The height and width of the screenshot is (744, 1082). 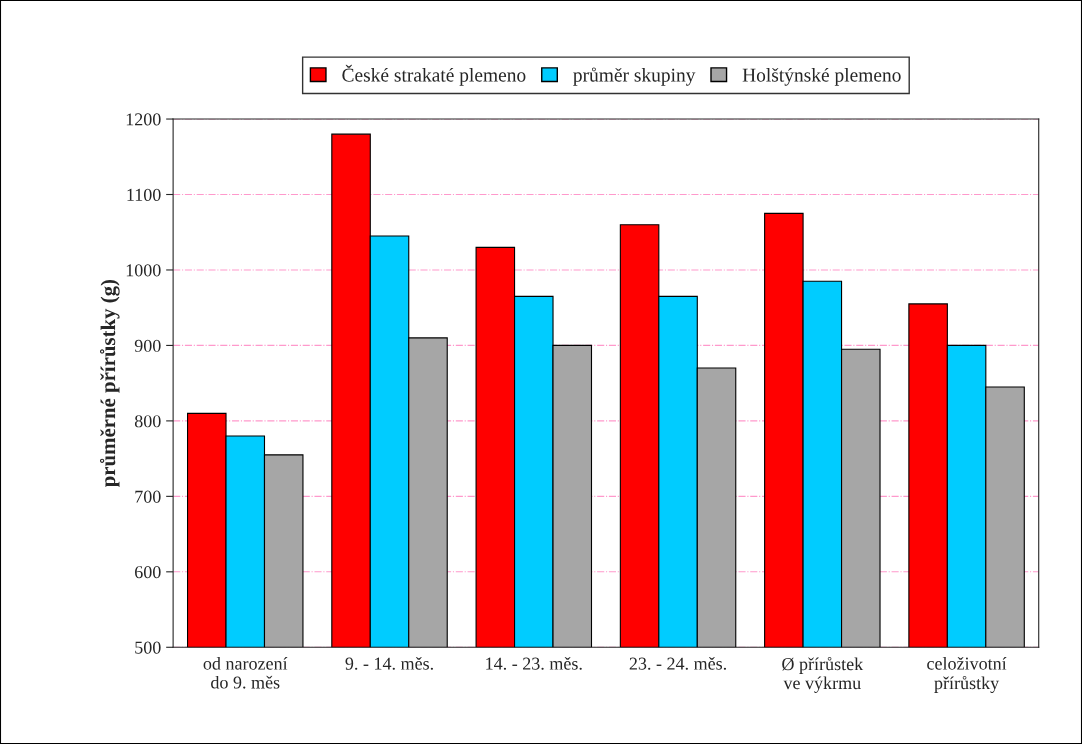 What do you see at coordinates (109, 383) in the screenshot?
I see `y-axis-title: průměrné přírůstky (g)` at bounding box center [109, 383].